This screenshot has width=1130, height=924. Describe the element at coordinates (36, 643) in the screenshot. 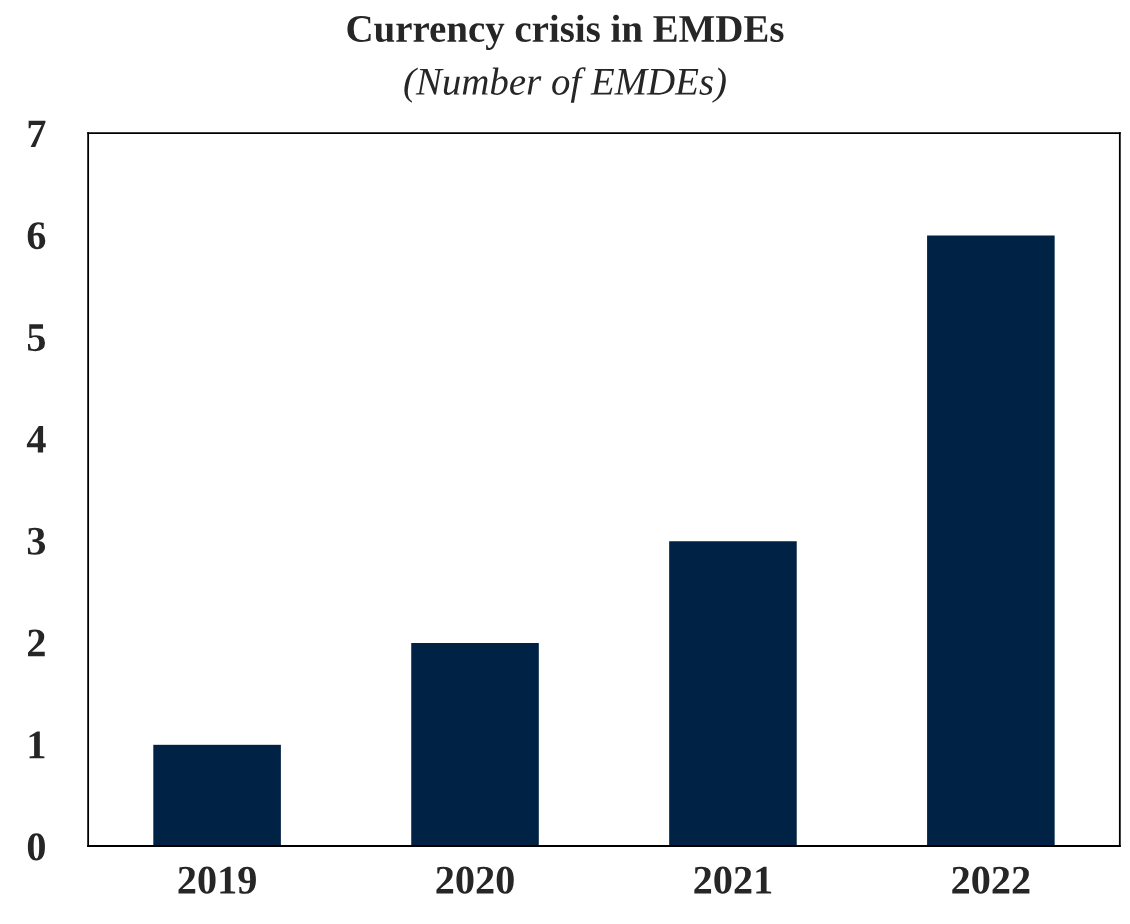

I see `y-tick-label: 2` at that location.